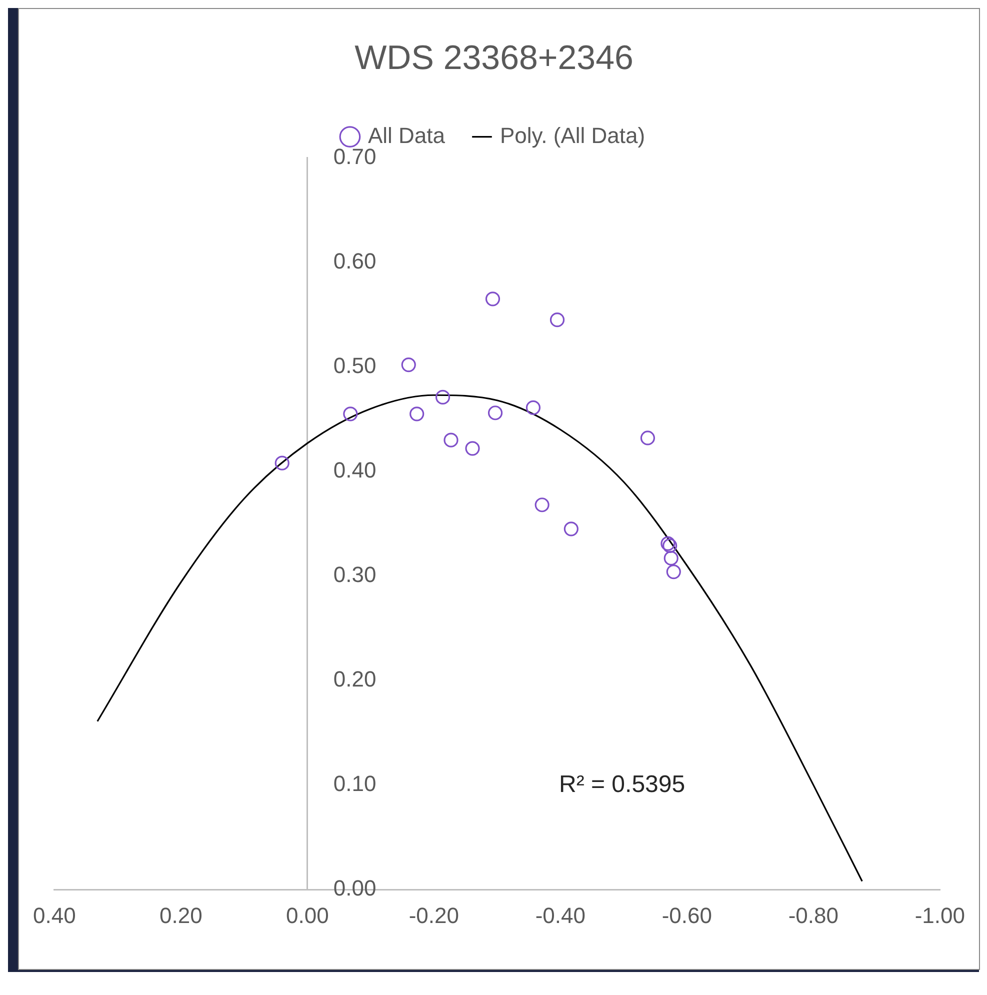 The image size is (987, 995). I want to click on x-tick-label: -1.00, so click(940, 915).